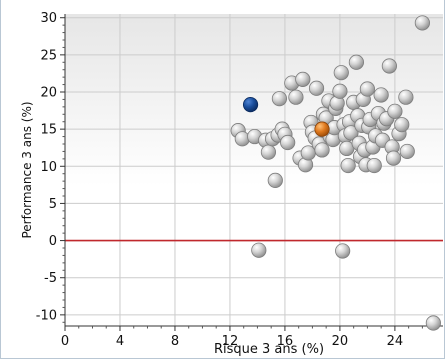 Image resolution: width=445 pixels, height=360 pixels. Describe the element at coordinates (53, 204) in the screenshot. I see `y-tick-label: 5` at that location.